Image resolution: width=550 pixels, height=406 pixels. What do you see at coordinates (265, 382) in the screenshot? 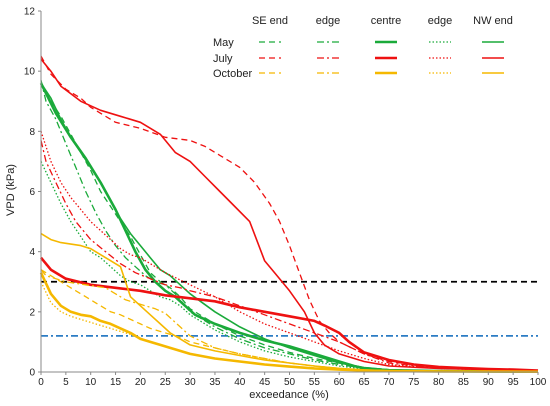
I see `x-tick-label: 45` at bounding box center [265, 382].